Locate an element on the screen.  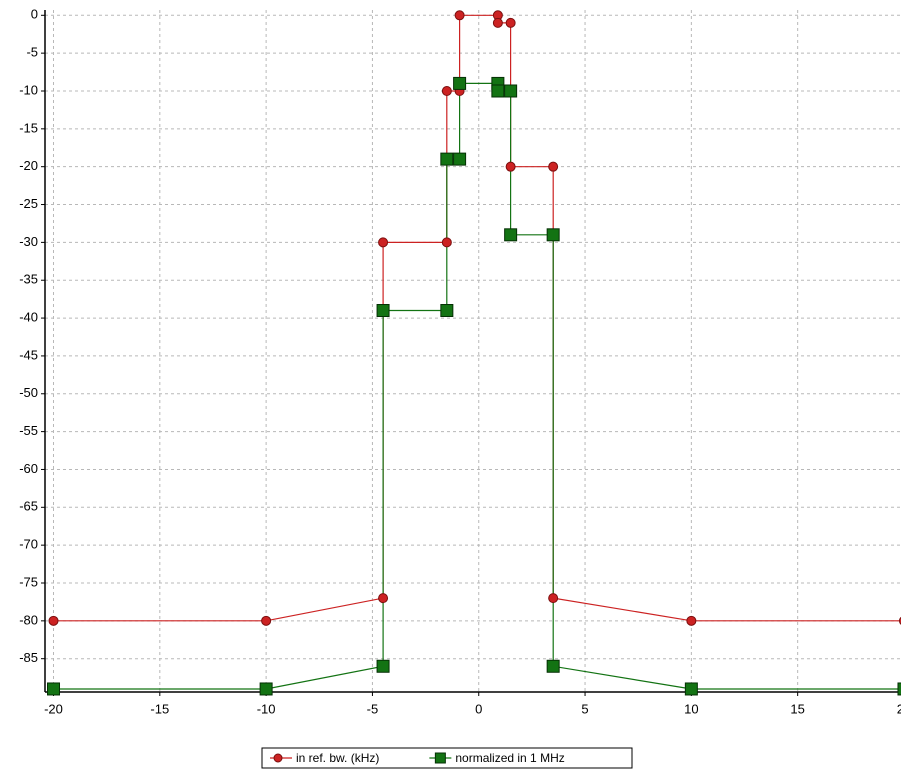
x-tick-label: 5 is located at coordinates (584, 708).